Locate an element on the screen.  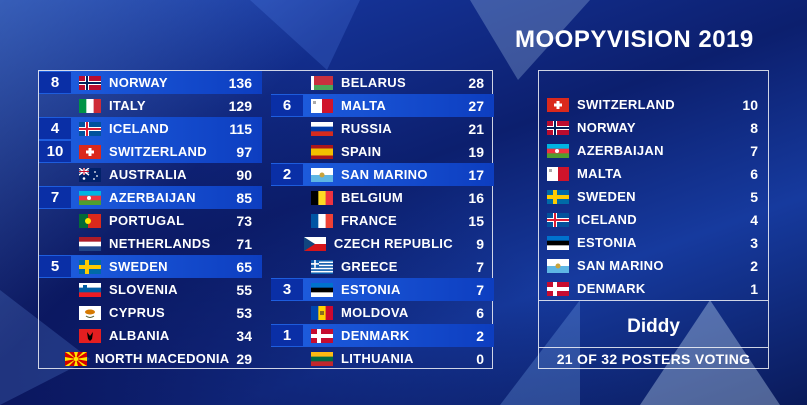
total-score: 53 is located at coordinates (244, 312).